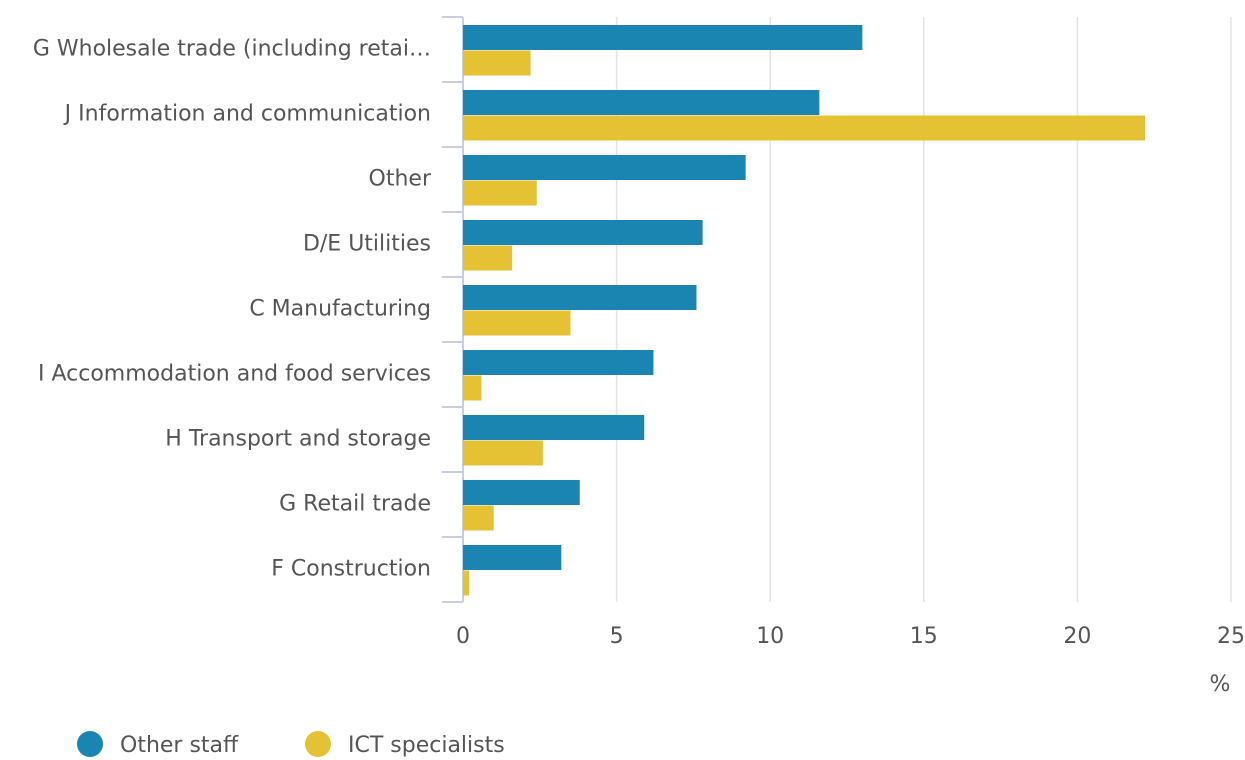 Image resolution: width=1245 pixels, height=760 pixels. What do you see at coordinates (234, 374) in the screenshot?
I see `y-tick-label: I Accommodation and food services` at bounding box center [234, 374].